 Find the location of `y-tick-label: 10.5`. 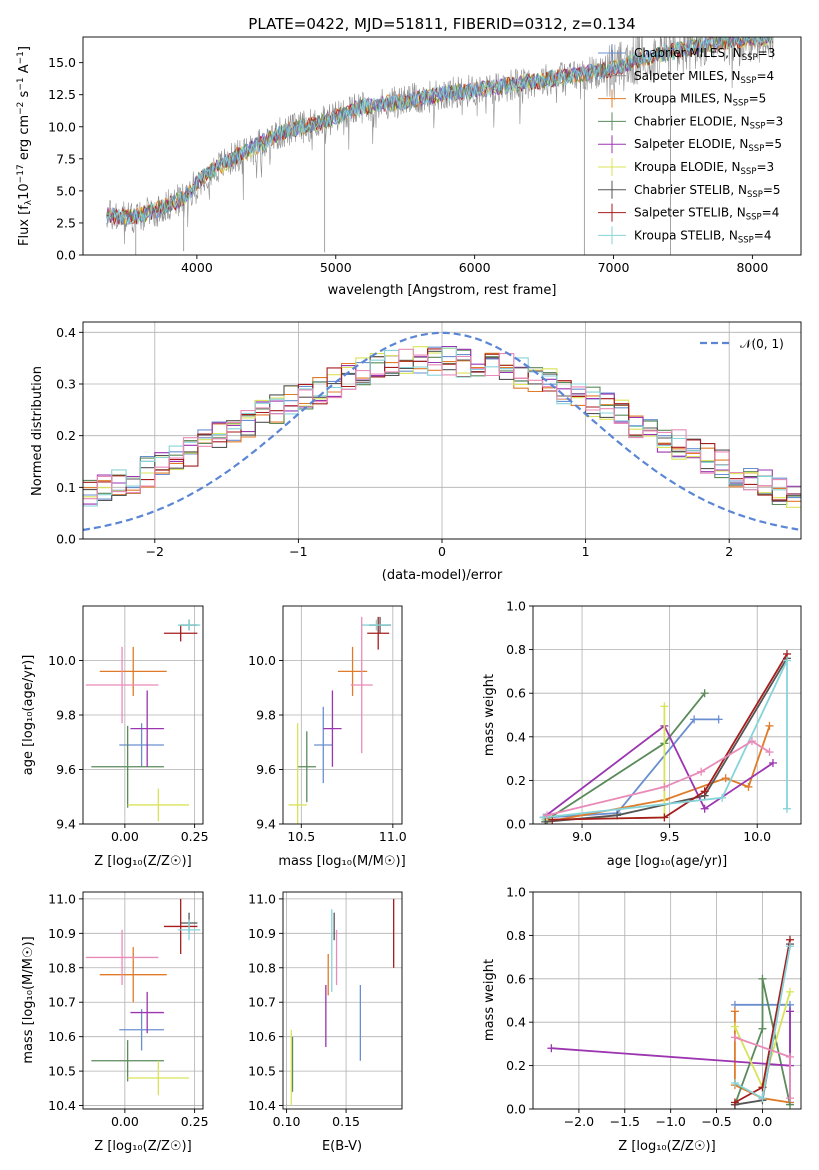

y-tick-label: 10.5 is located at coordinates (262, 1071).